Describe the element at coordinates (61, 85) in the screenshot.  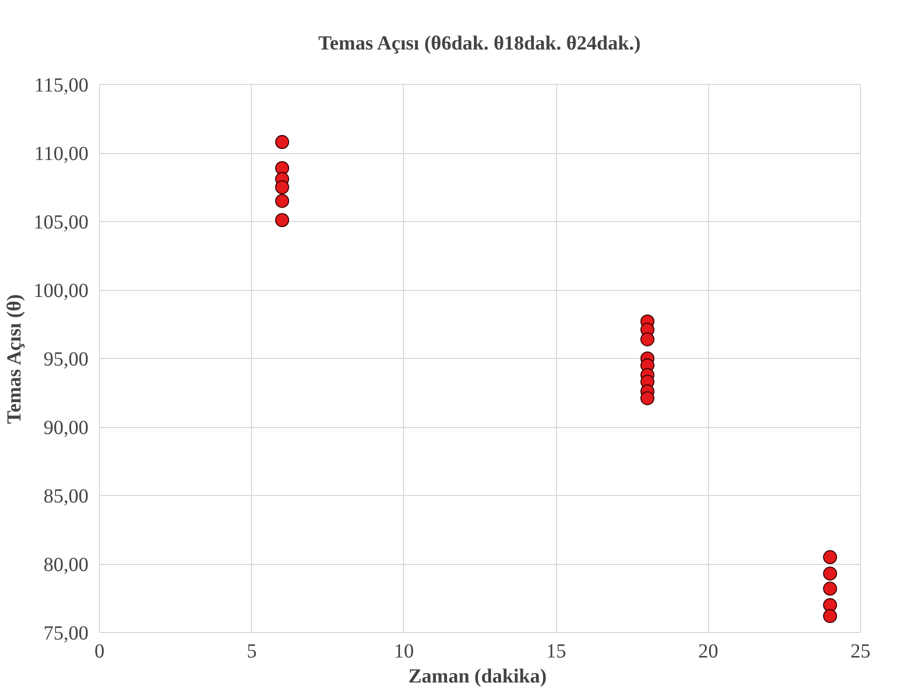
I see `y-tick-label: 115,00` at that location.